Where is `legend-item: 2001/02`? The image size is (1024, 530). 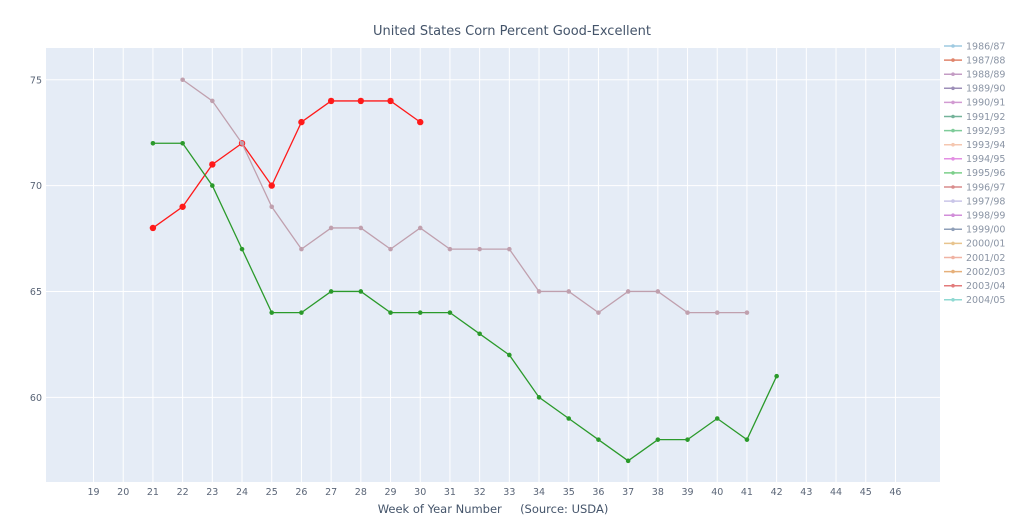
legend-item: 2001/02 is located at coordinates (974, 258).